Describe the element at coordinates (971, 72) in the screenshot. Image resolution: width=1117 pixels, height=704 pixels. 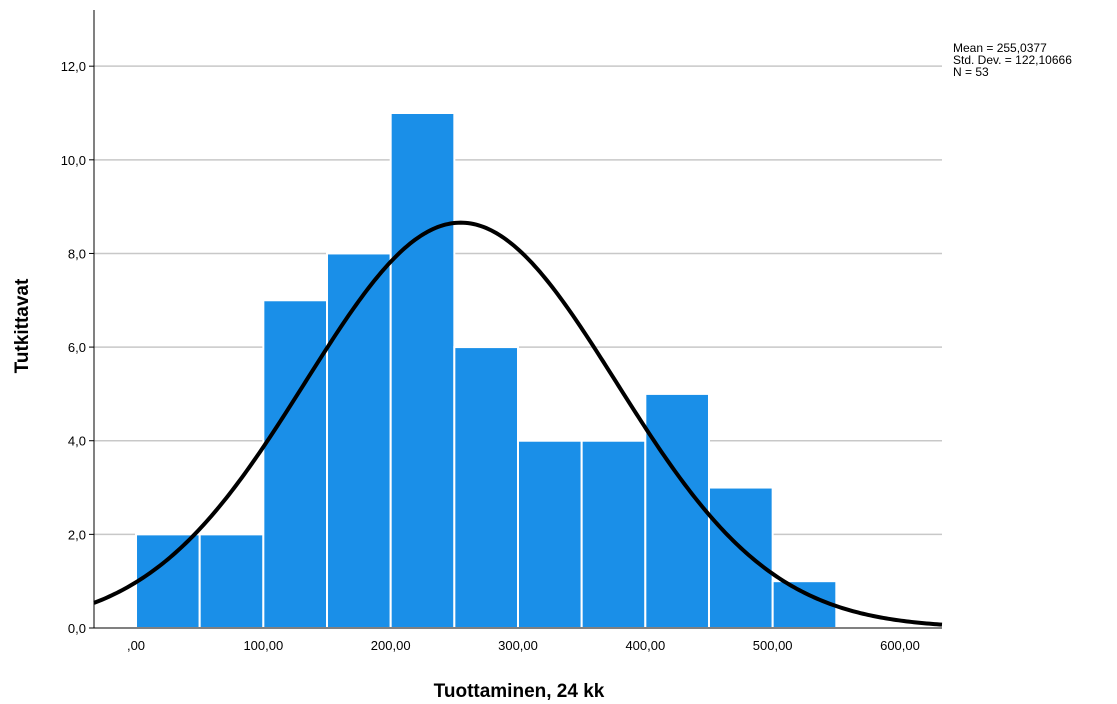
I see `stat-n: N = 53` at that location.